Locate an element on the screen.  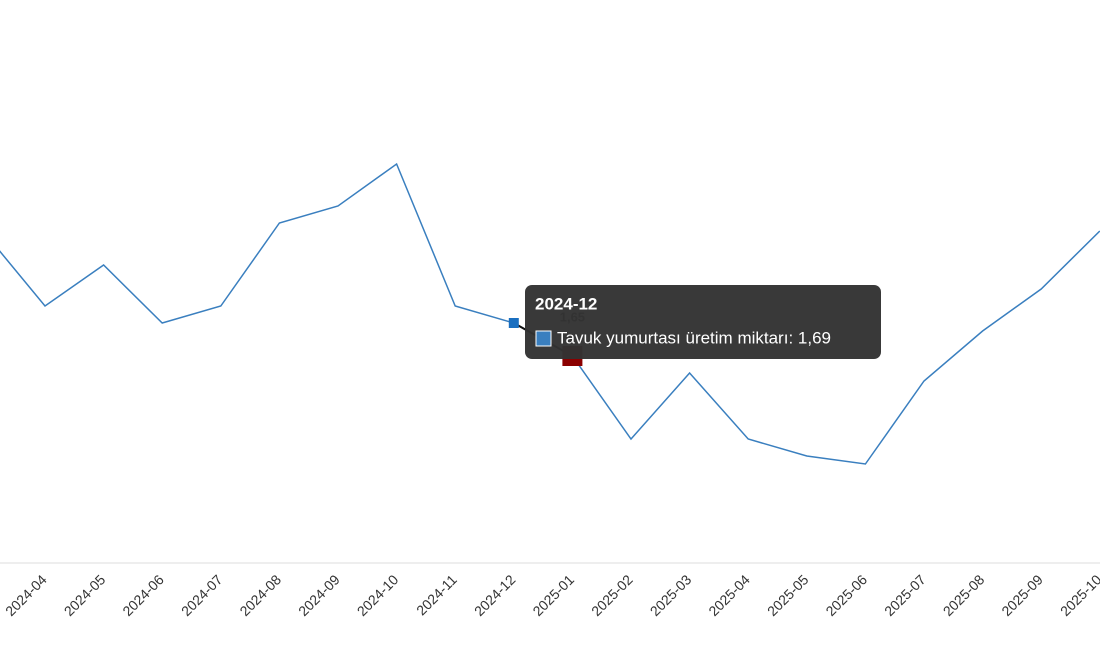
x-tick-label: 2024-10 is located at coordinates (378, 595).